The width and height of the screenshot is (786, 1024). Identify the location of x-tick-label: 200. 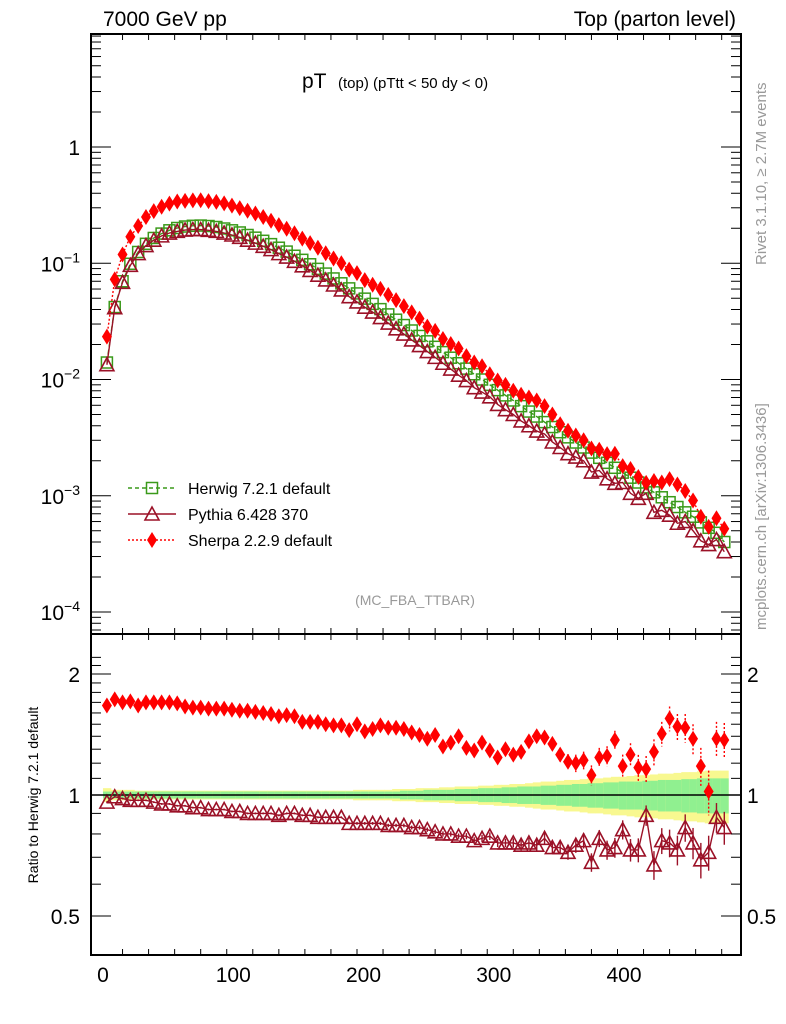
(363, 975).